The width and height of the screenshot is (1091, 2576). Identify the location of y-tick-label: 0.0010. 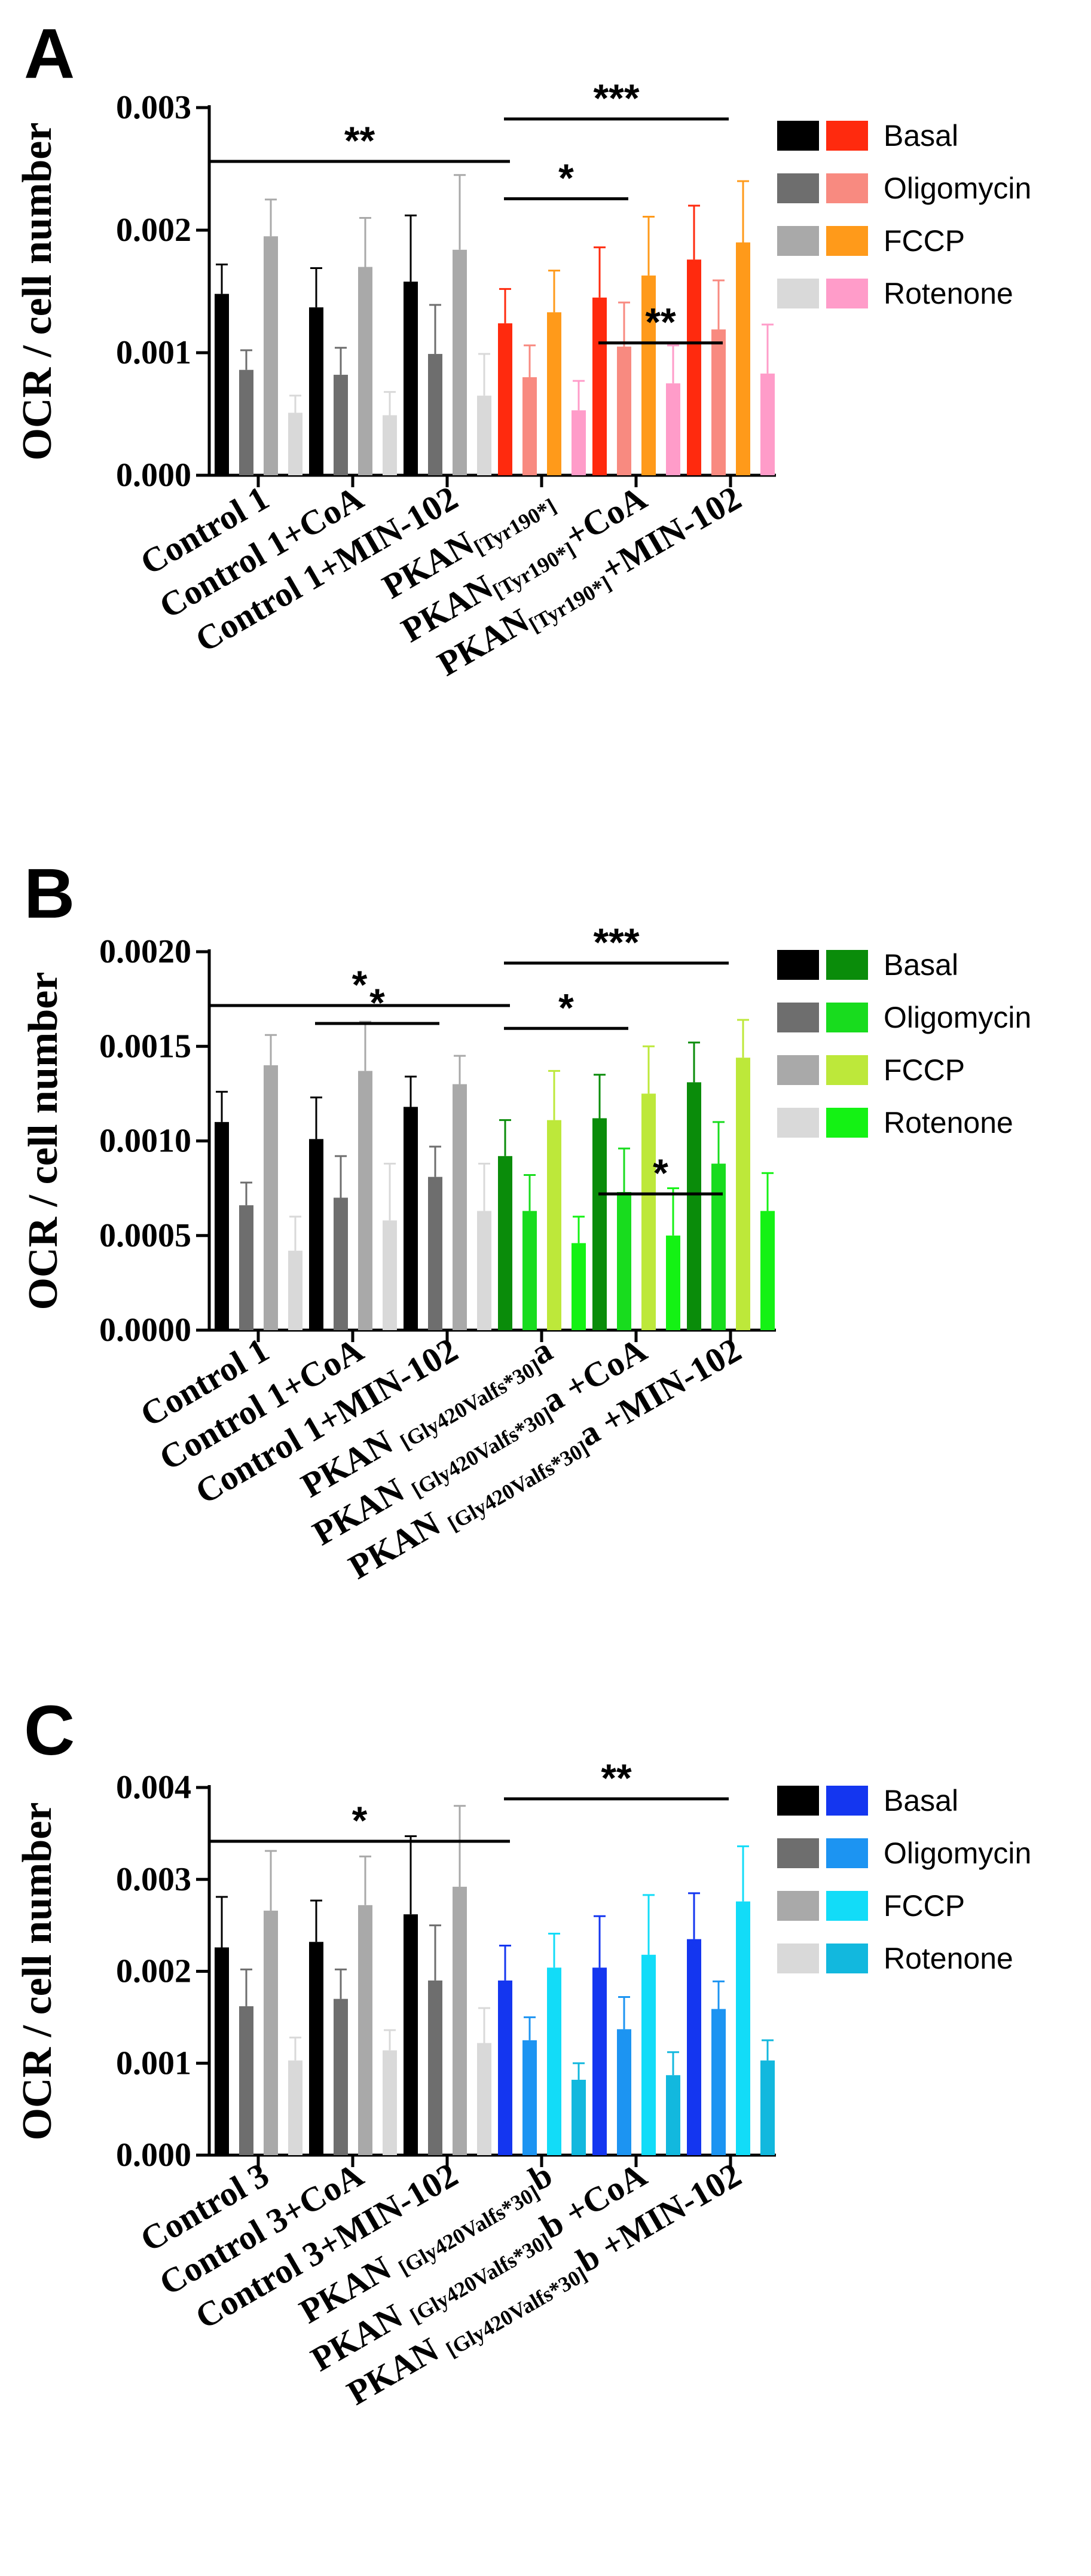
(145, 1142).